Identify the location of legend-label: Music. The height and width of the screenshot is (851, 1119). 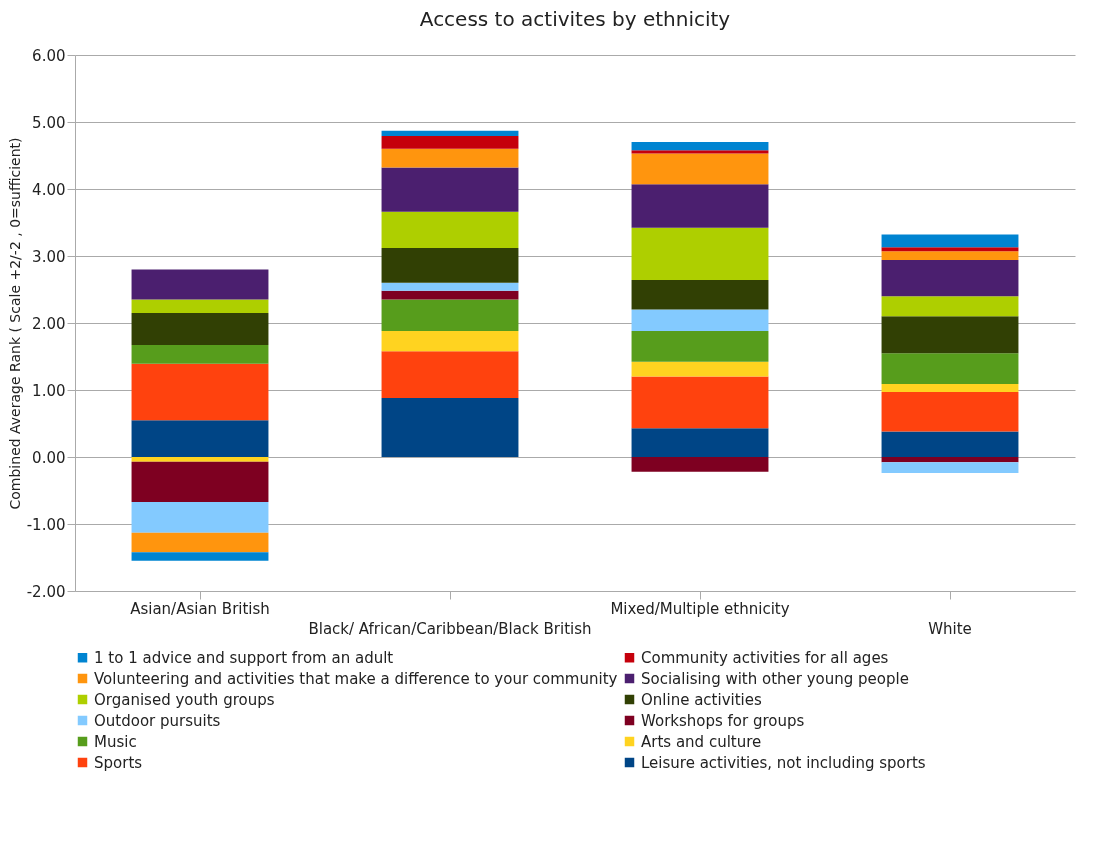
(115, 741).